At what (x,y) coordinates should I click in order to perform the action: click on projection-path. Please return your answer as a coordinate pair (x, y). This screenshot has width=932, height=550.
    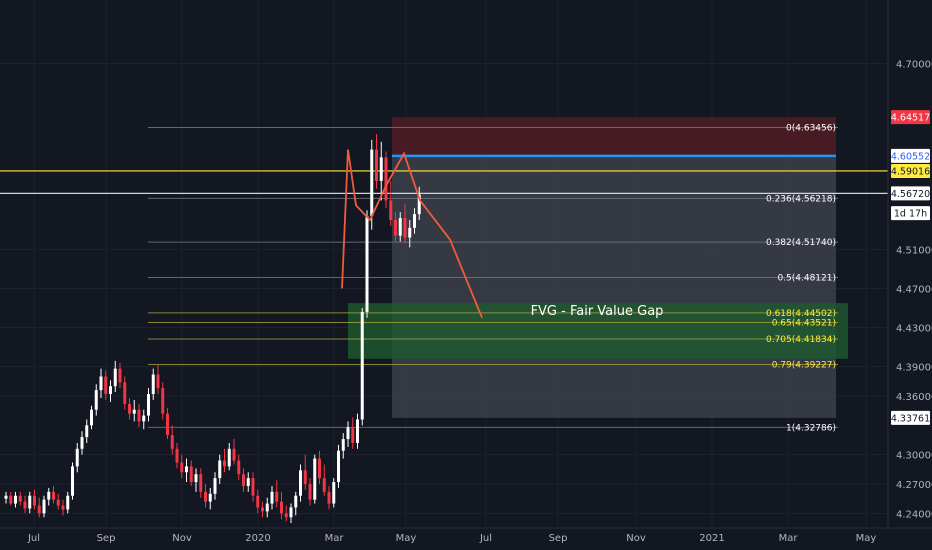
    Looking at the image, I should click on (412, 234).